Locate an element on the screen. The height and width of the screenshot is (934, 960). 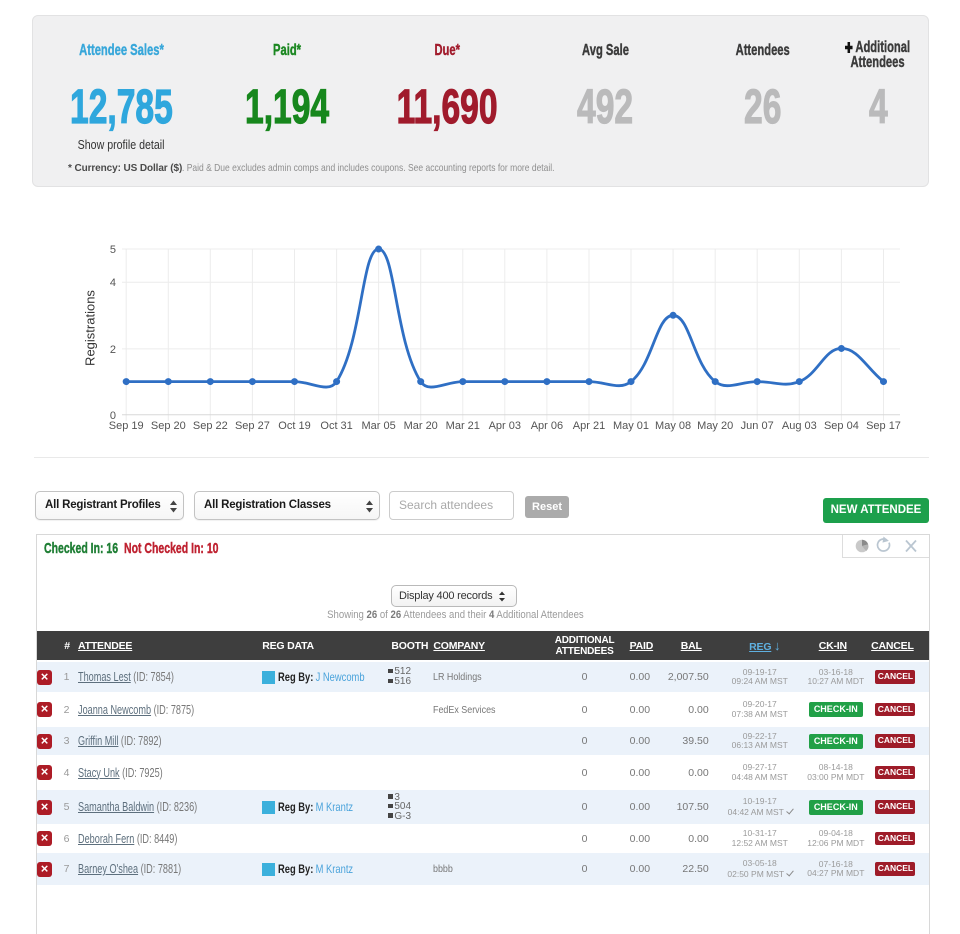
svg-text: 2 is located at coordinates (113, 350).